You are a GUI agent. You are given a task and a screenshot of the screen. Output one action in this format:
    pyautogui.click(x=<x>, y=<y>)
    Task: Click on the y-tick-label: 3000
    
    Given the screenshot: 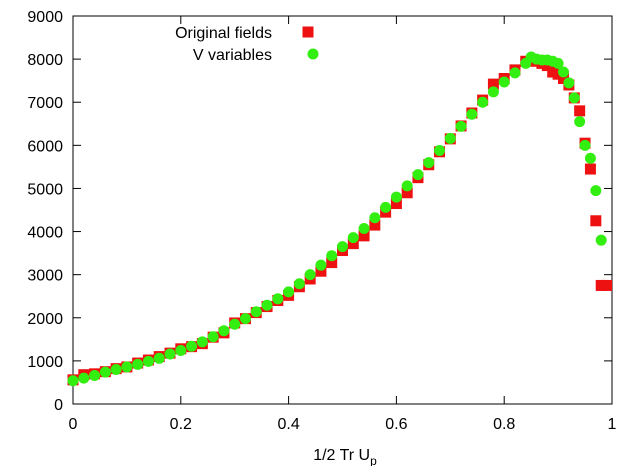 What is the action you would take?
    pyautogui.click(x=45, y=276)
    